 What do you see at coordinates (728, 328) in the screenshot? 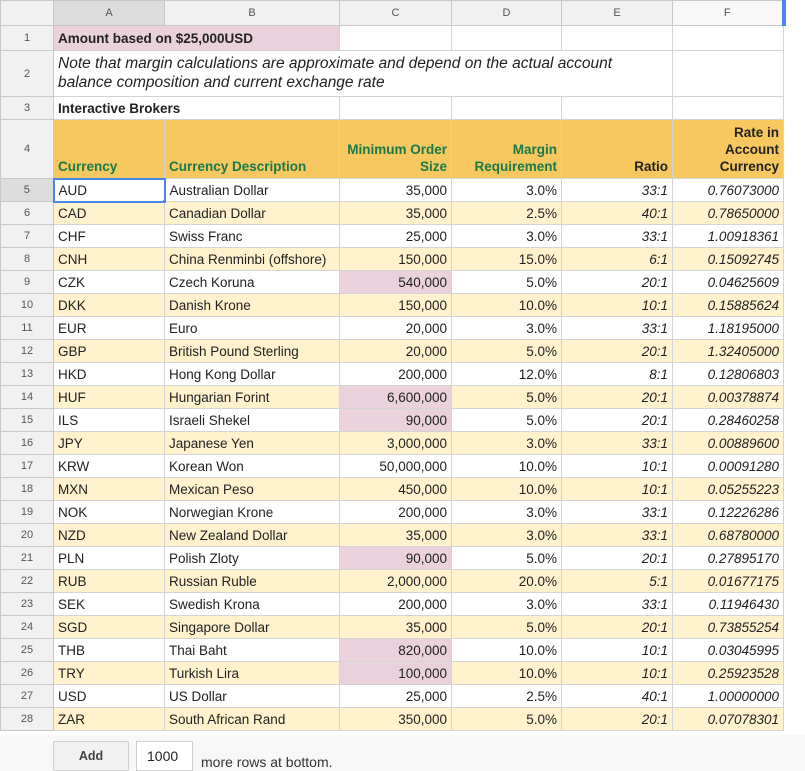
I see `rate-cell: 1.18195000` at bounding box center [728, 328].